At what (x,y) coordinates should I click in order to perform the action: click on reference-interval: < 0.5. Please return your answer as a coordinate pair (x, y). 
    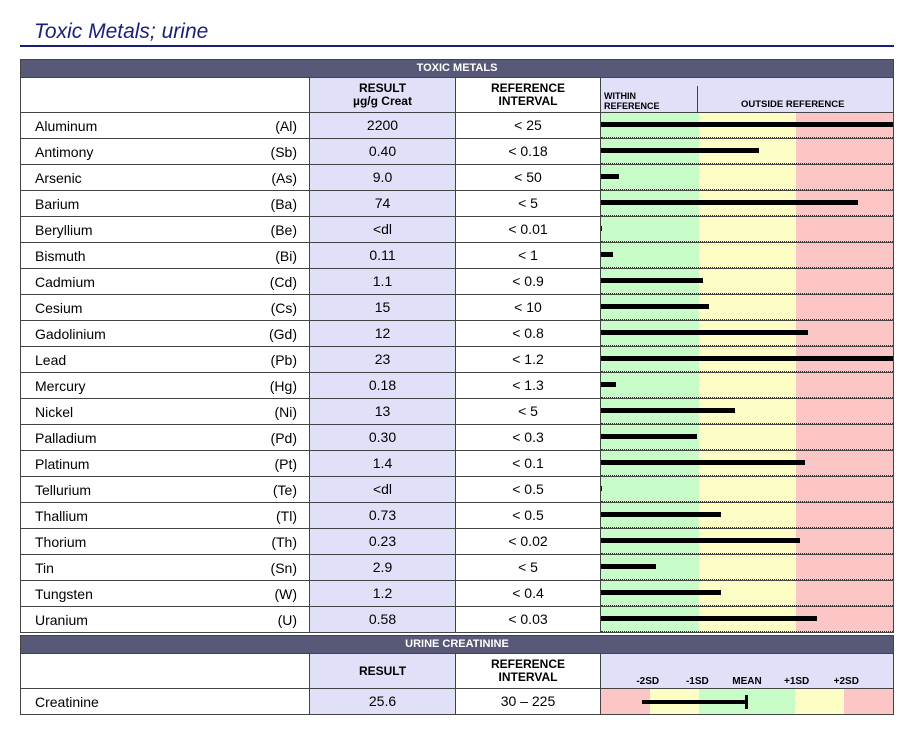
    Looking at the image, I should click on (528, 489).